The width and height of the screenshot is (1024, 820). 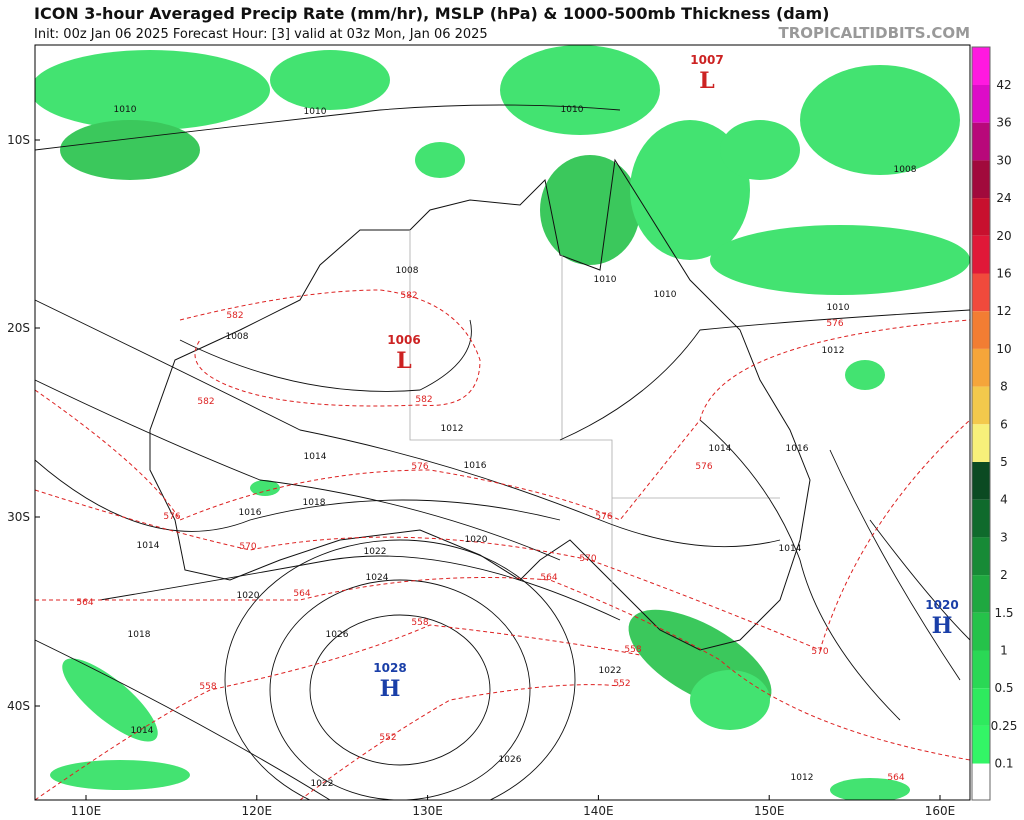 I want to click on colorbar-label: 24, so click(x=1003, y=198).